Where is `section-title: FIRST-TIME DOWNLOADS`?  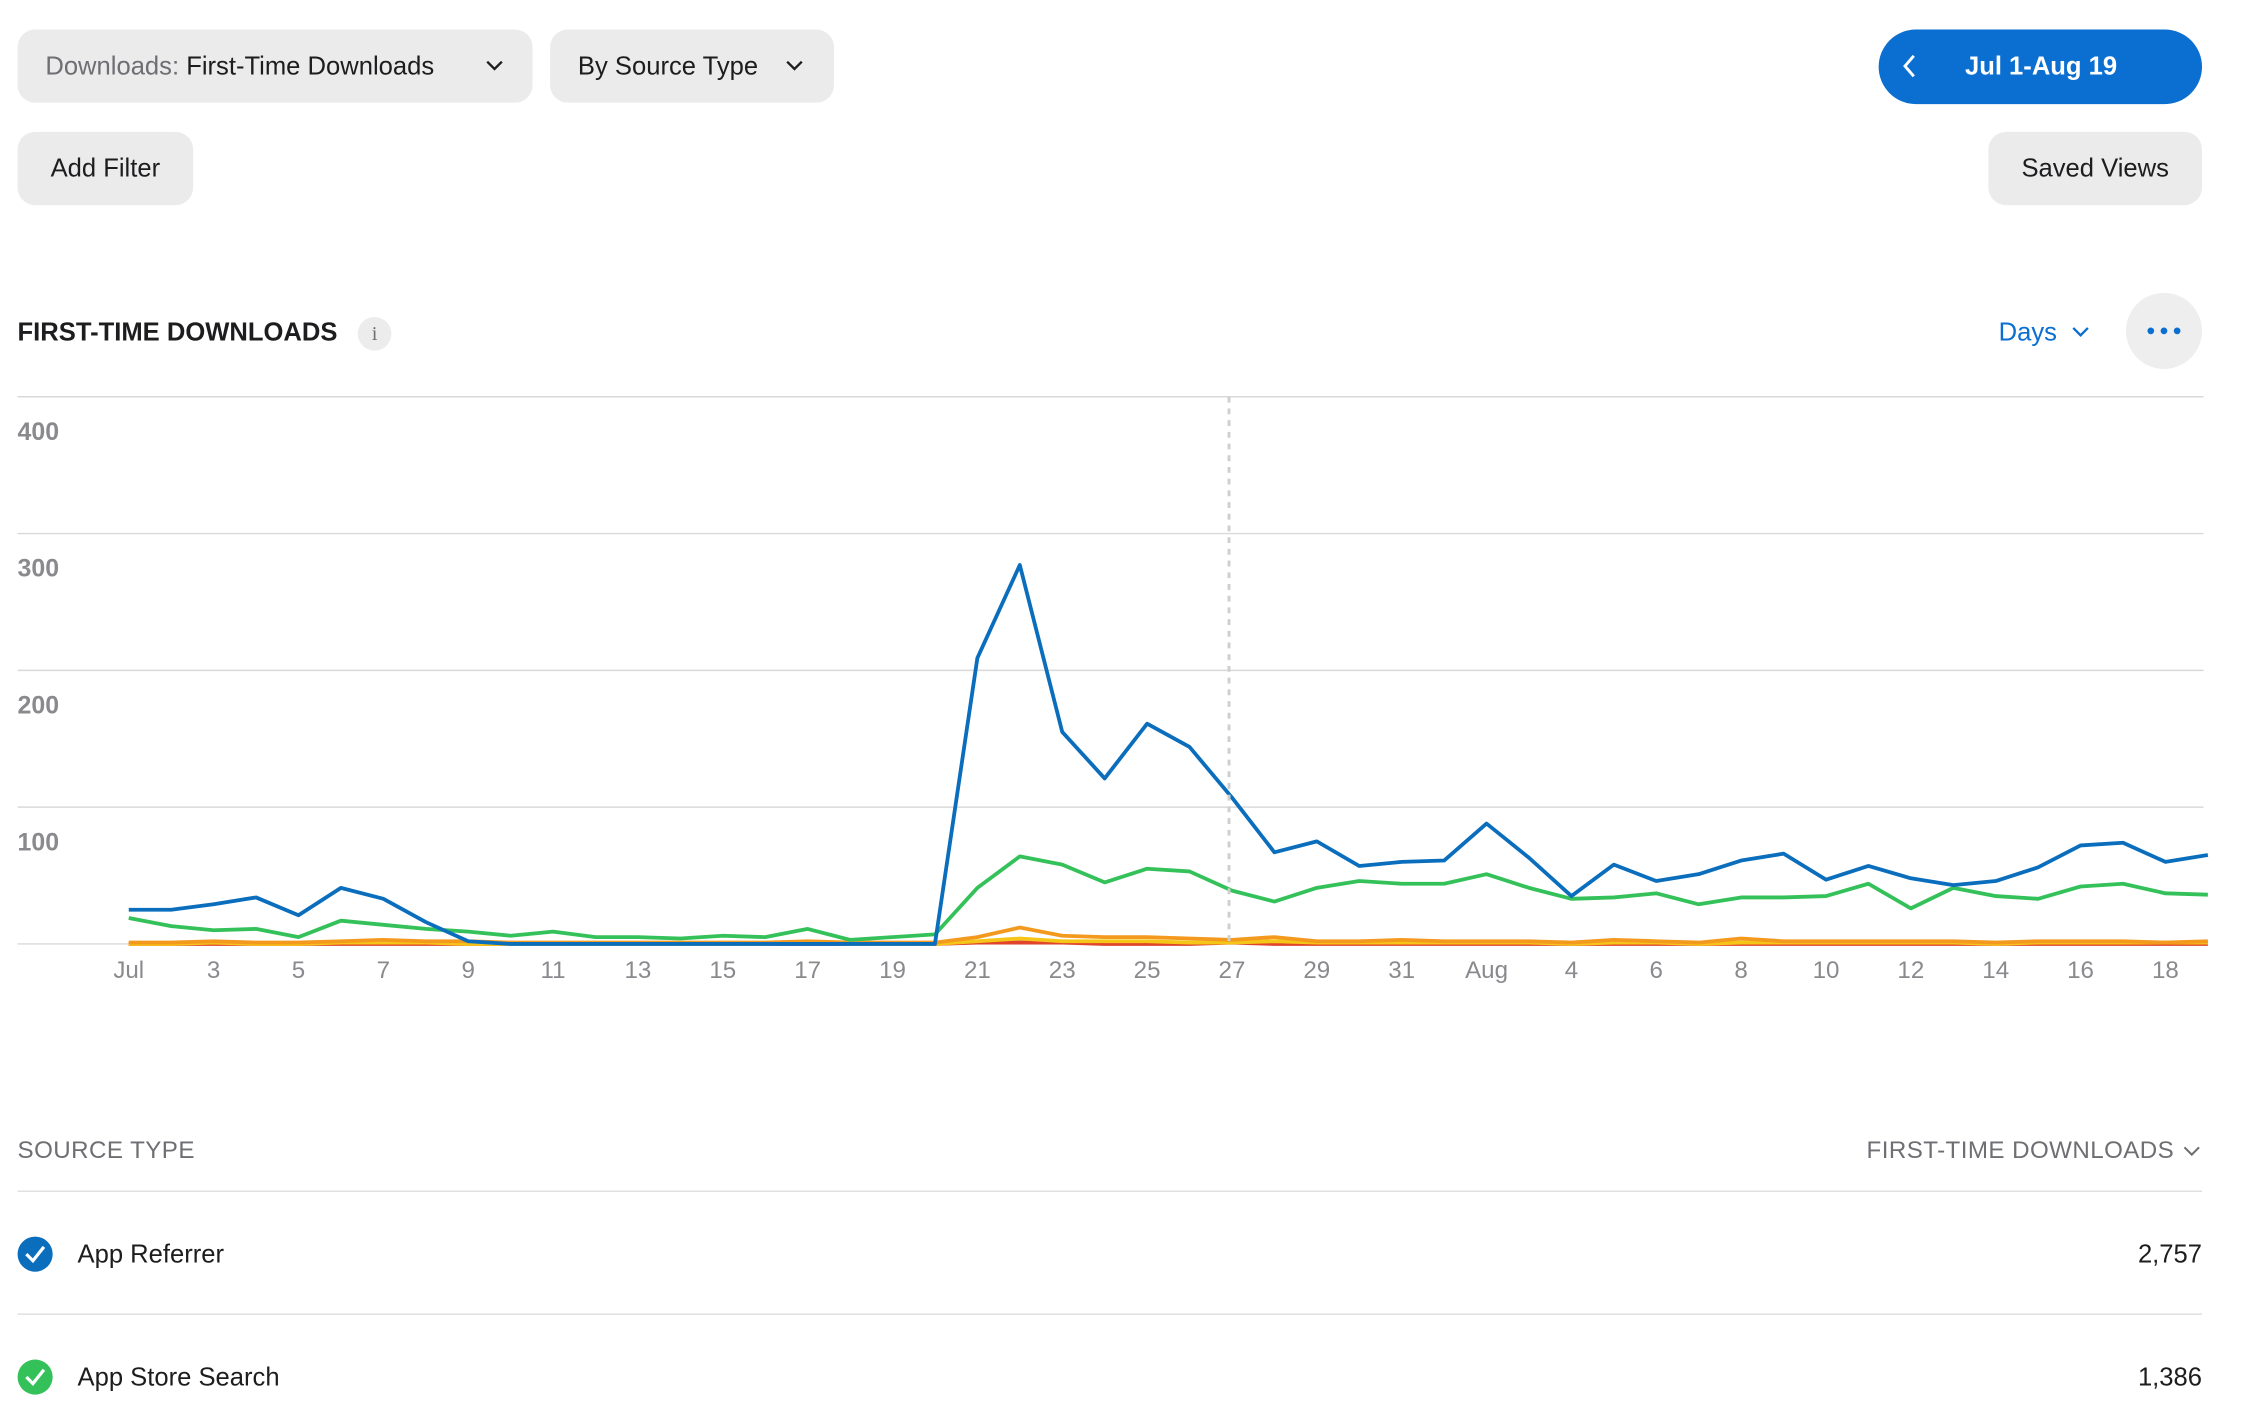
section-title: FIRST-TIME DOWNLOADS is located at coordinates (178, 333).